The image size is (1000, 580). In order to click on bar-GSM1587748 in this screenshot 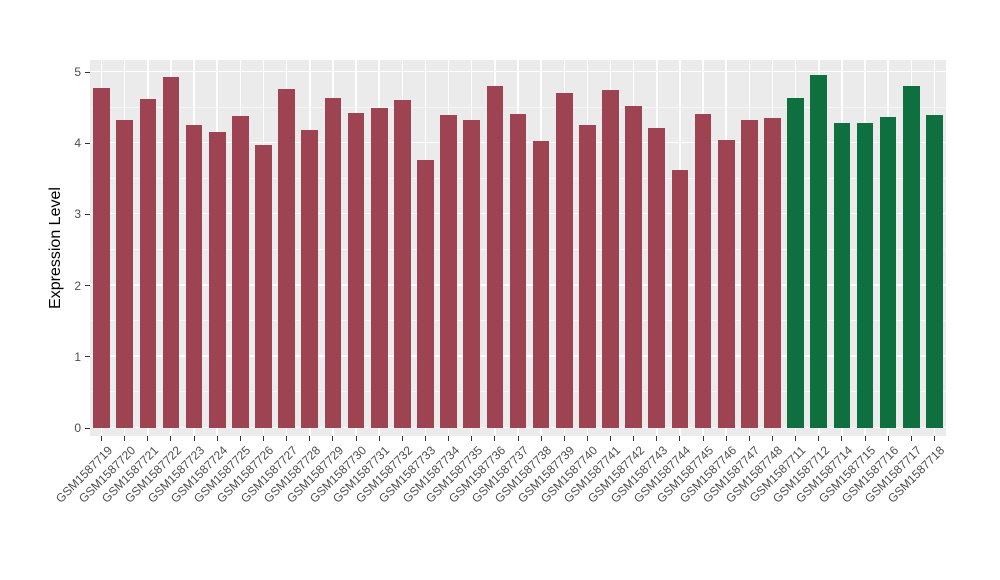, I will do `click(772, 272)`.